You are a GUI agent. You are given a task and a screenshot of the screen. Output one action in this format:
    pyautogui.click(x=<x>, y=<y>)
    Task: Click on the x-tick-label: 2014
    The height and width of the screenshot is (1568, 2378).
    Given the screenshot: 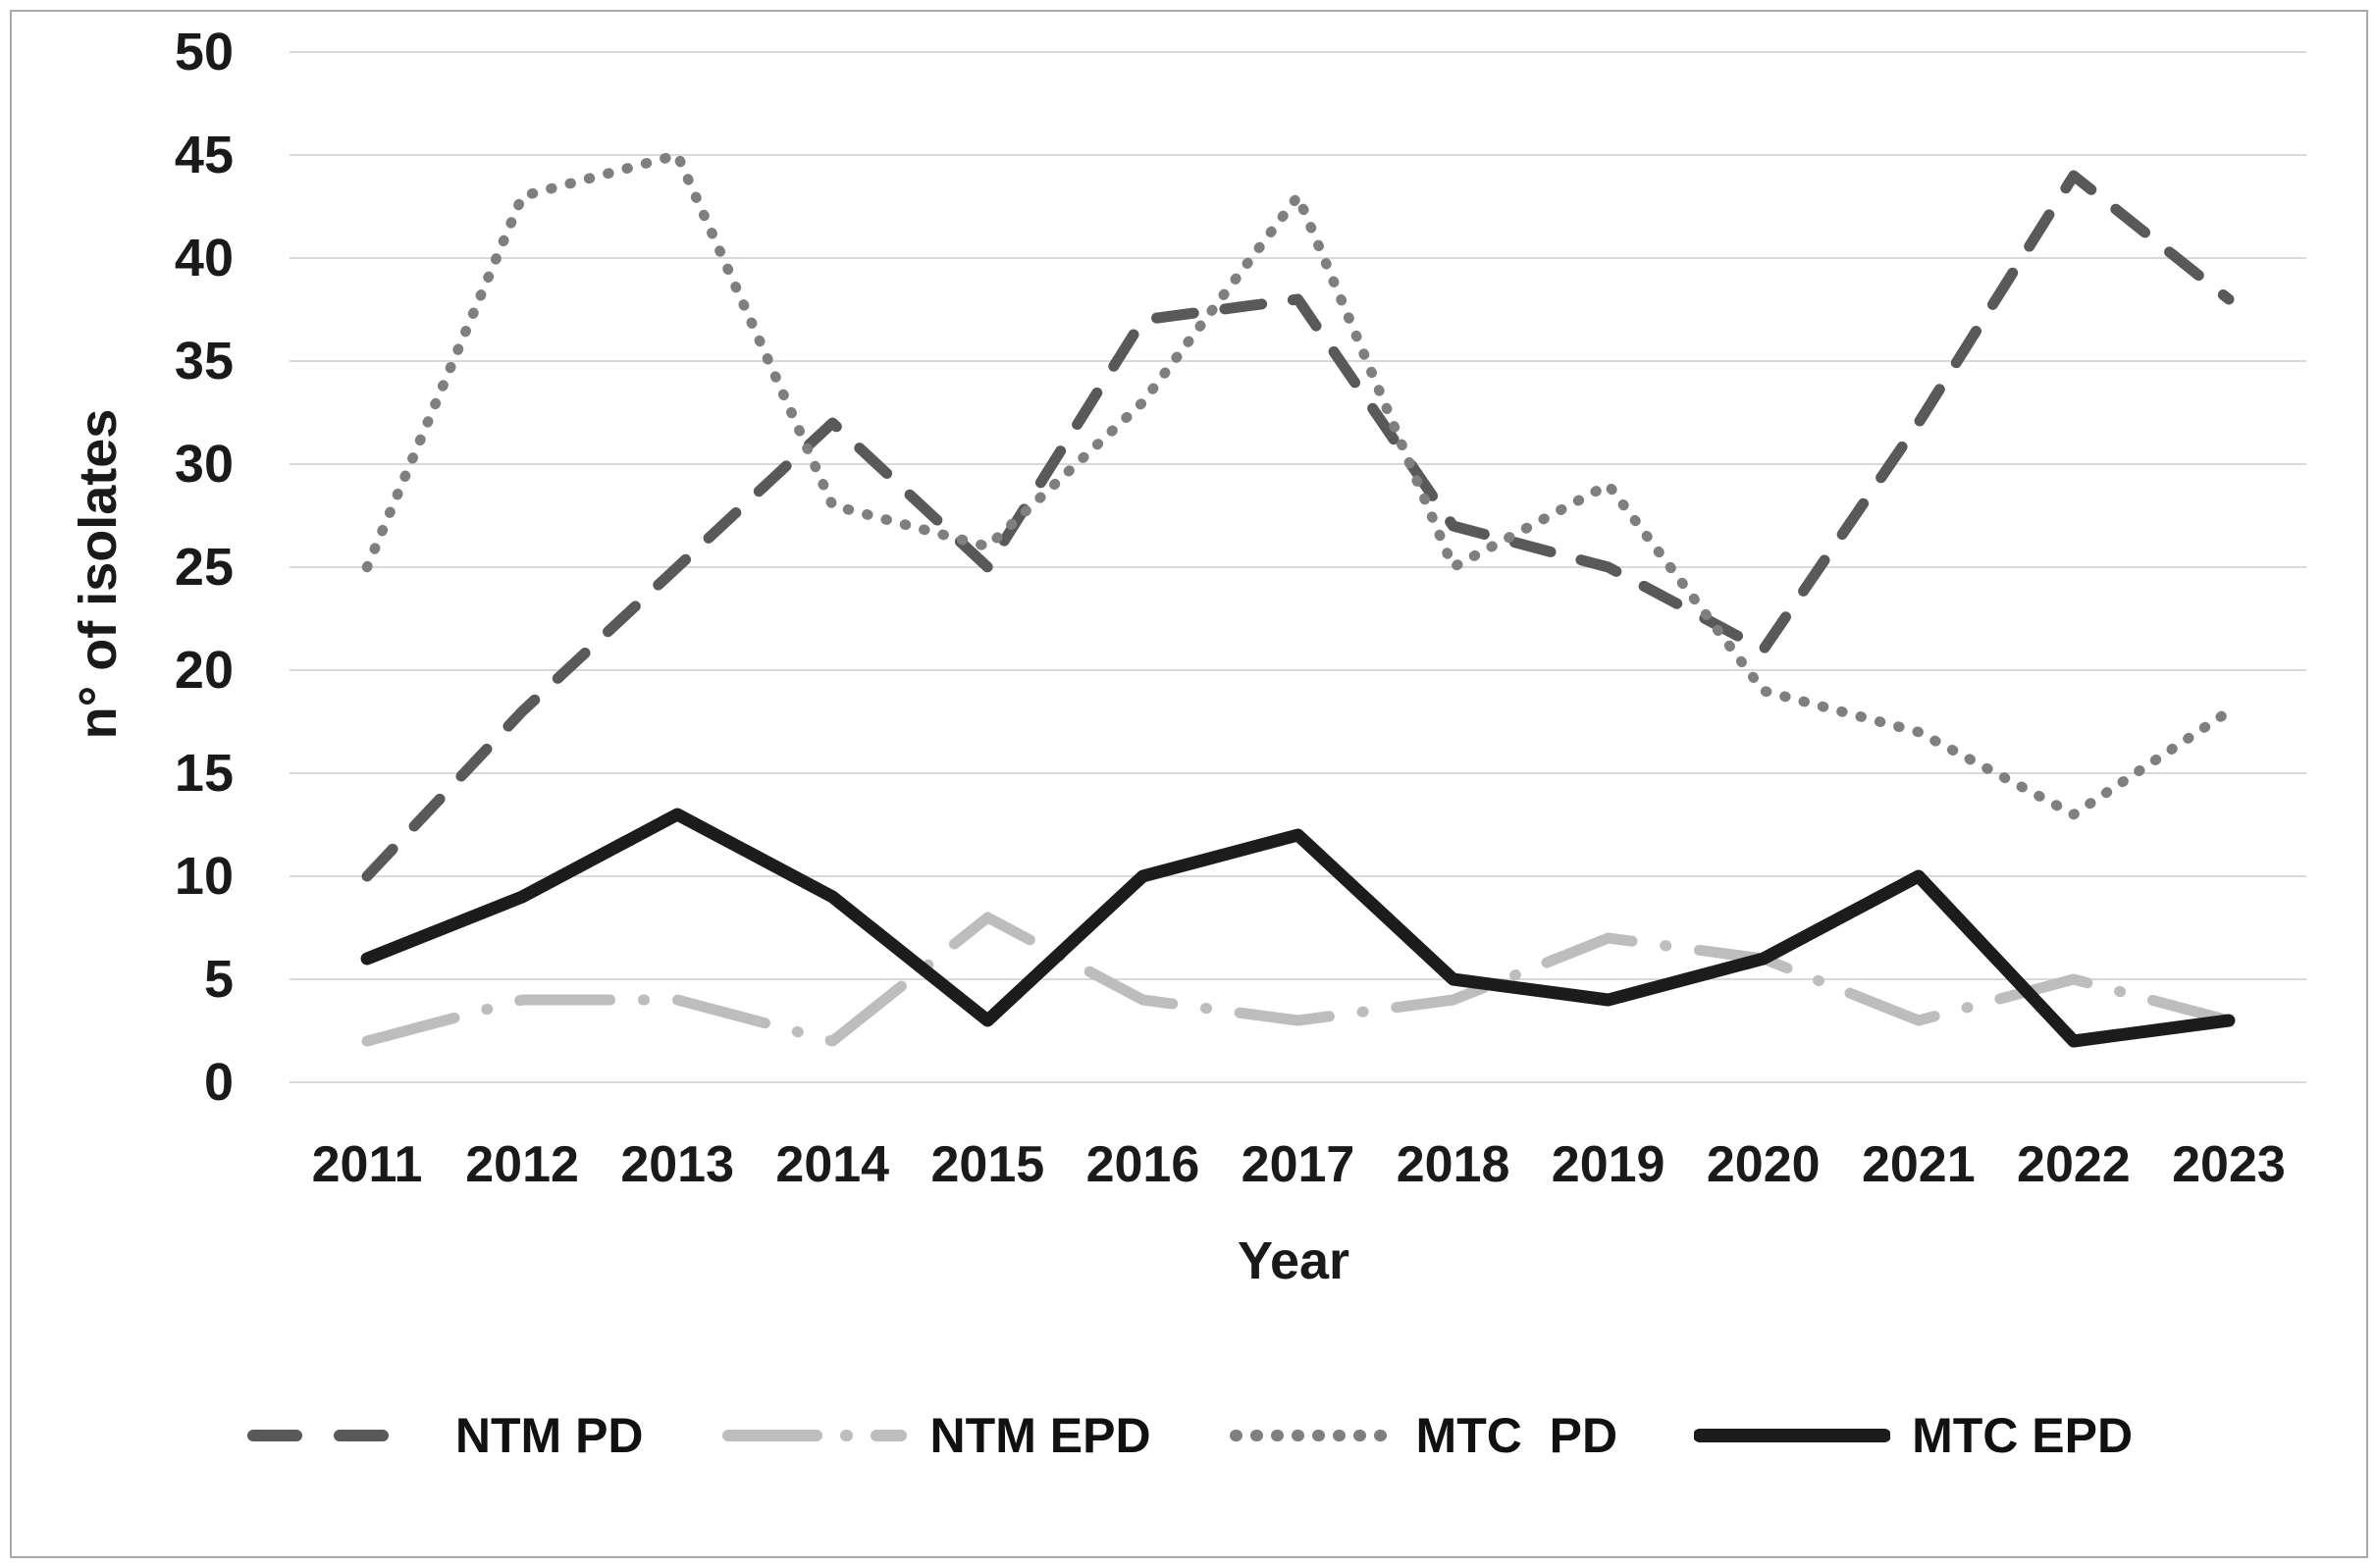 What is the action you would take?
    pyautogui.click(x=832, y=1165)
    